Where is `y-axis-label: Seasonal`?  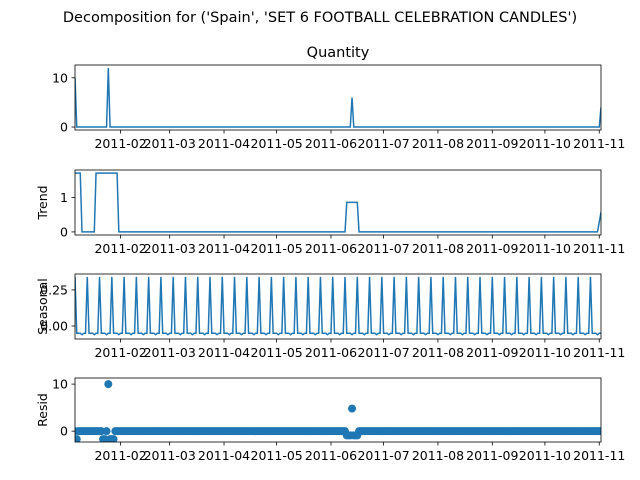 y-axis-label: Seasonal is located at coordinates (42, 306).